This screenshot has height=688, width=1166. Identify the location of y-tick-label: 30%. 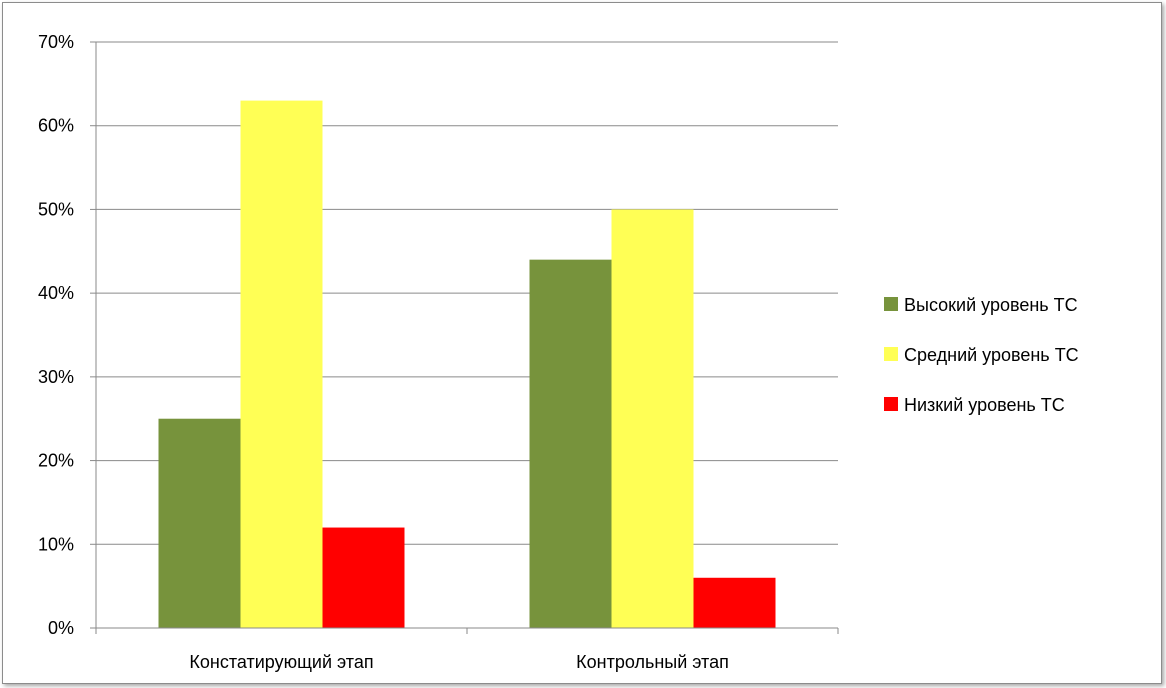
(56, 377).